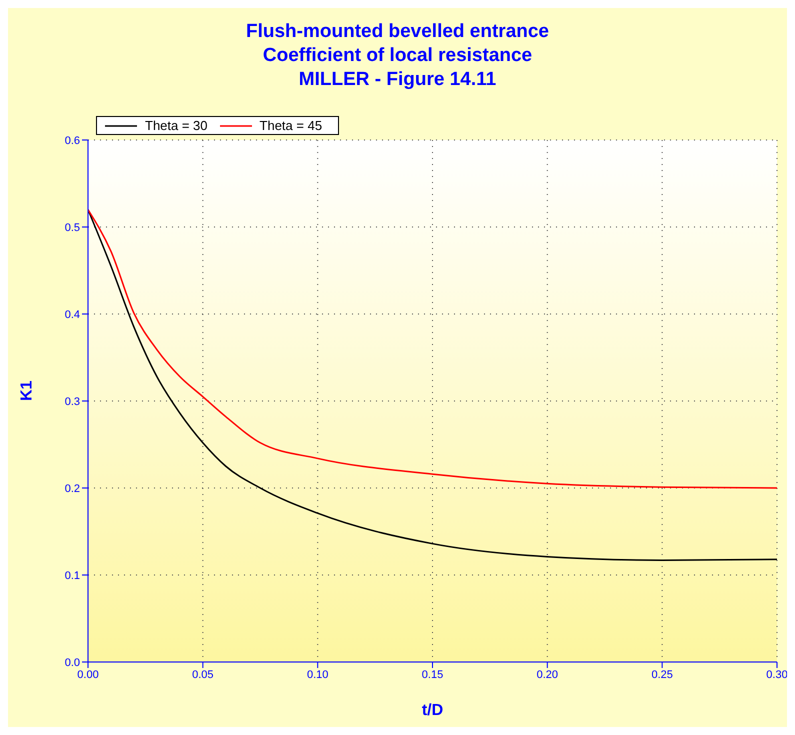  I want to click on x-tick-label: 0.20, so click(547, 674).